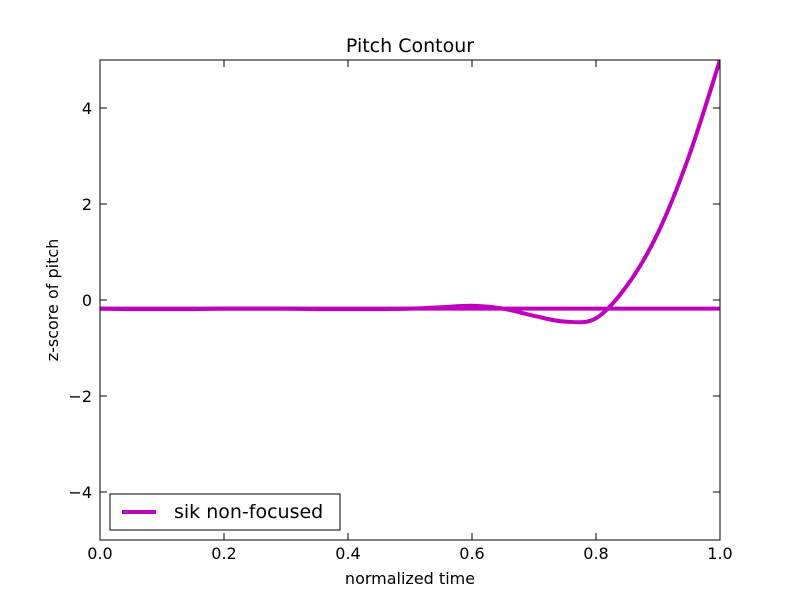 This screenshot has height=600, width=800. What do you see at coordinates (223, 553) in the screenshot?
I see `x-tick-label: 0.2` at bounding box center [223, 553].